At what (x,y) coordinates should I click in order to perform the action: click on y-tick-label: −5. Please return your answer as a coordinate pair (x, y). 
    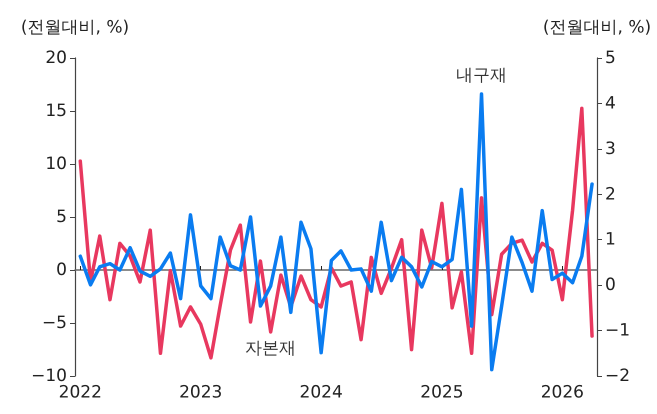
    Looking at the image, I should click on (54, 323).